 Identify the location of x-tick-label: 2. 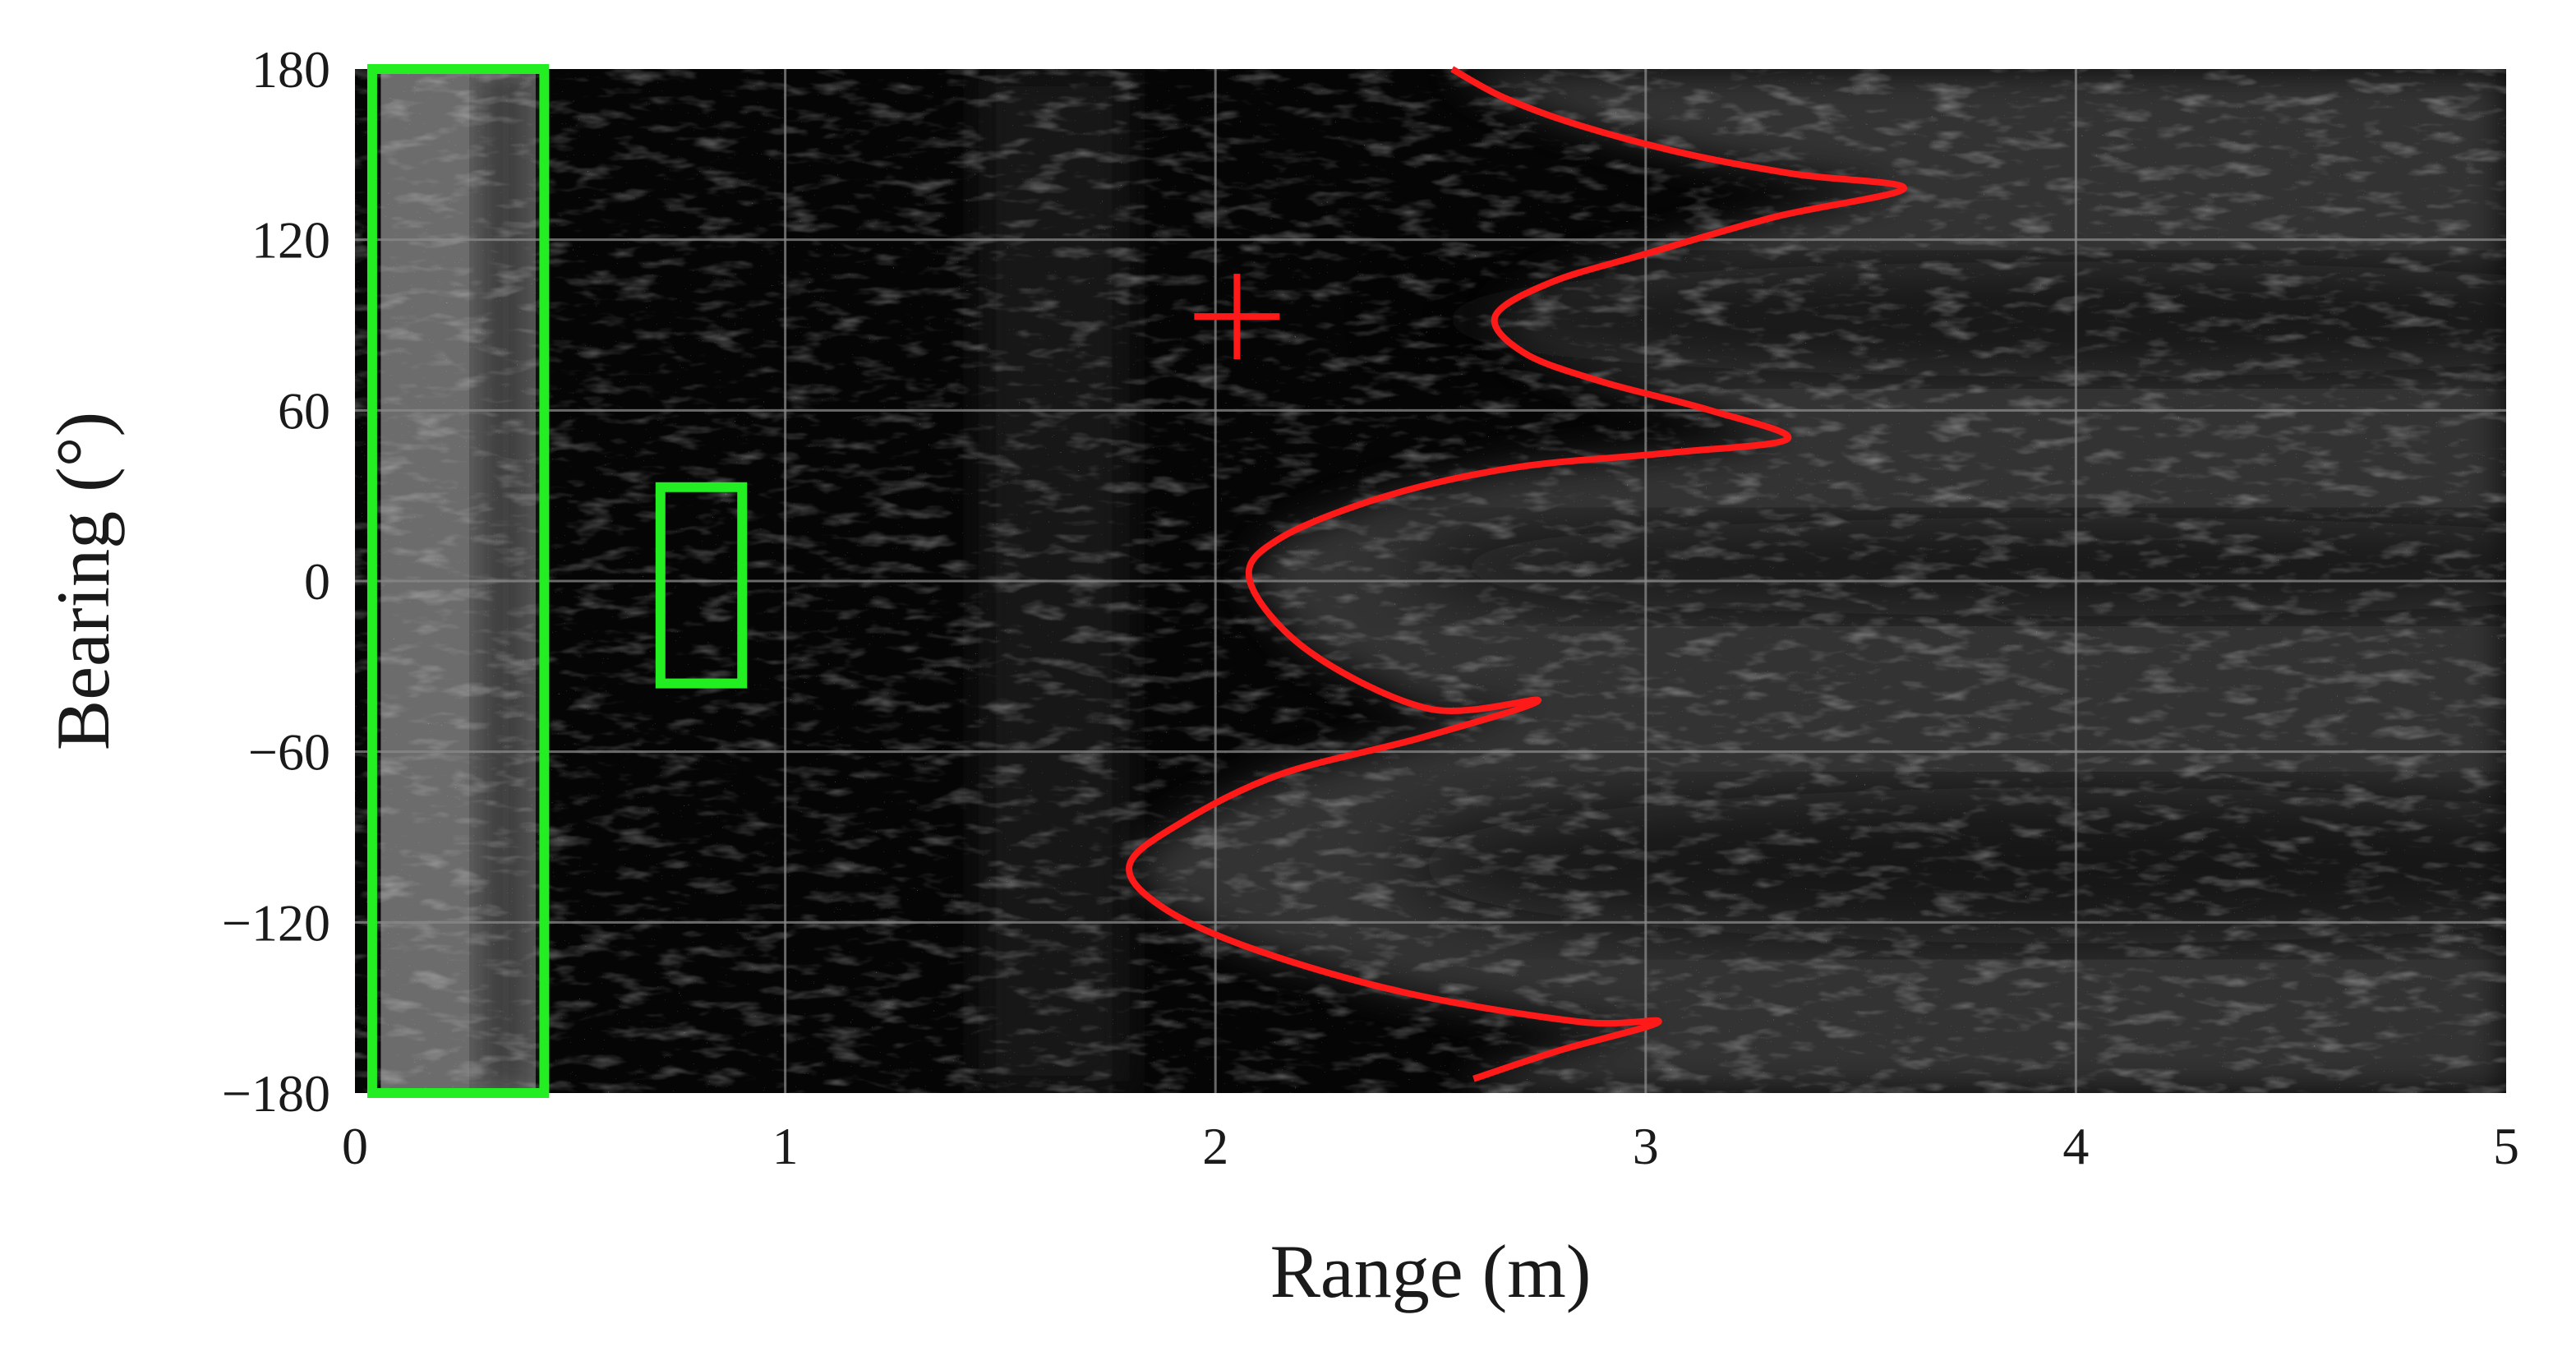
(1215, 1146).